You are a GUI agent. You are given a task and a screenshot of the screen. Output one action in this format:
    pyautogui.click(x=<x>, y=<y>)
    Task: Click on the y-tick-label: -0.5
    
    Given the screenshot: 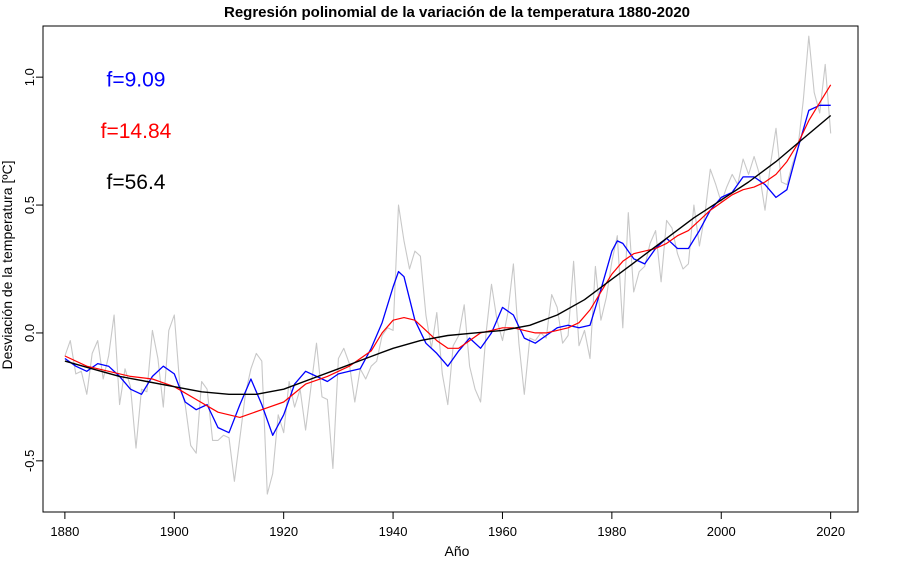 What is the action you would take?
    pyautogui.click(x=29, y=461)
    